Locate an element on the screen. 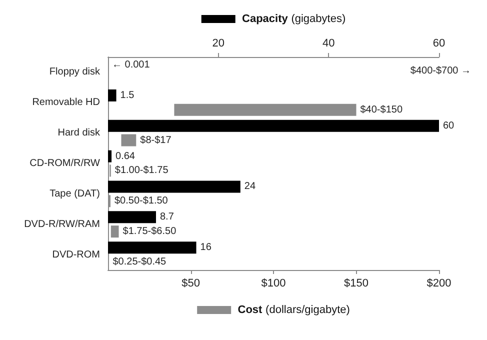  x-tick-label: $150 is located at coordinates (356, 284).